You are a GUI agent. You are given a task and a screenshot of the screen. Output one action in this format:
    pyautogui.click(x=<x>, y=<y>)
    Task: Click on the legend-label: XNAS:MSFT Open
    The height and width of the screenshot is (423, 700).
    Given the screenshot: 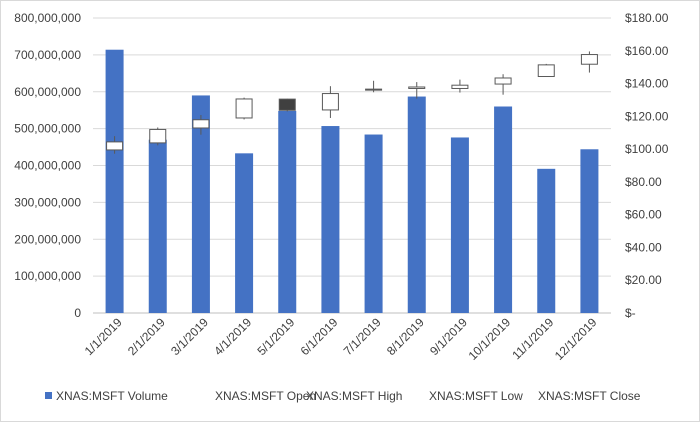 What is the action you would take?
    pyautogui.click(x=265, y=396)
    